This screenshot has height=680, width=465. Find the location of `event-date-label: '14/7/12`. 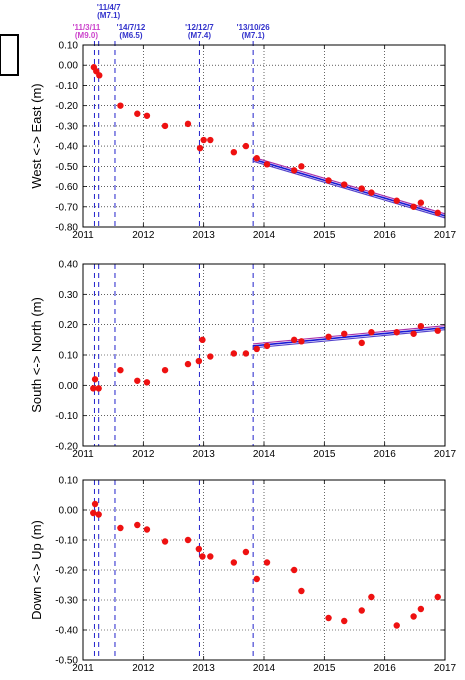

event-date-label: '14/7/12 is located at coordinates (131, 27).